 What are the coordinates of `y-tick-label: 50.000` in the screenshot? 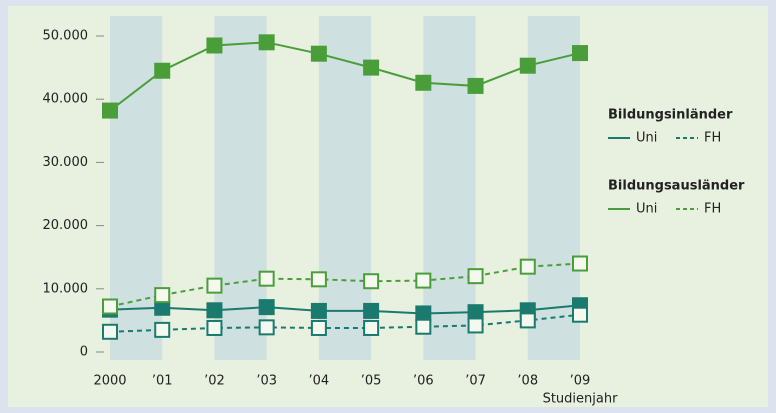 It's located at (66, 36).